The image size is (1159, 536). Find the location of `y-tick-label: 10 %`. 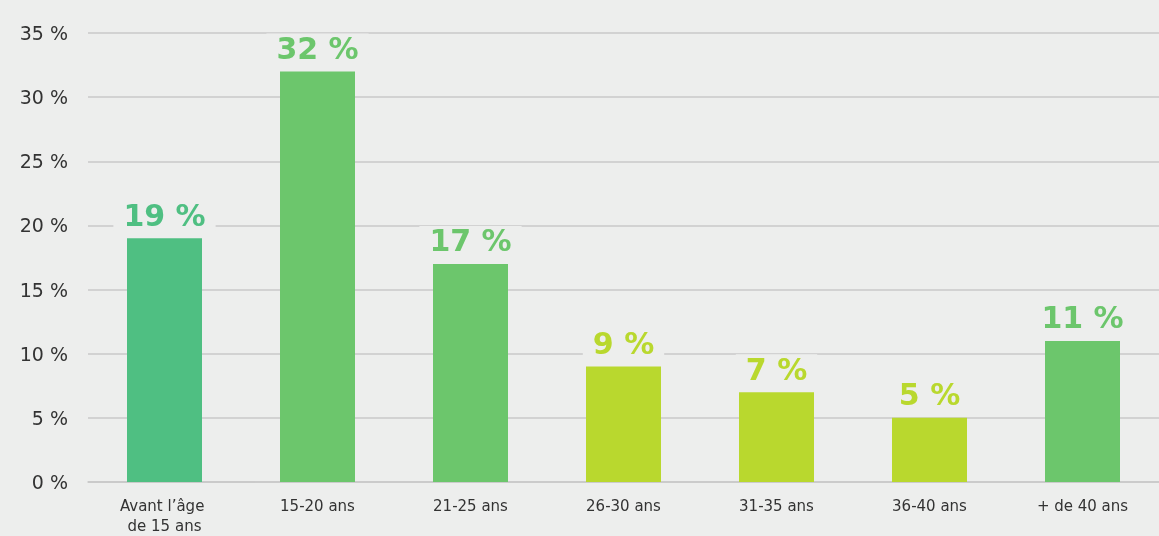

y-tick-label: 10 % is located at coordinates (43, 353).